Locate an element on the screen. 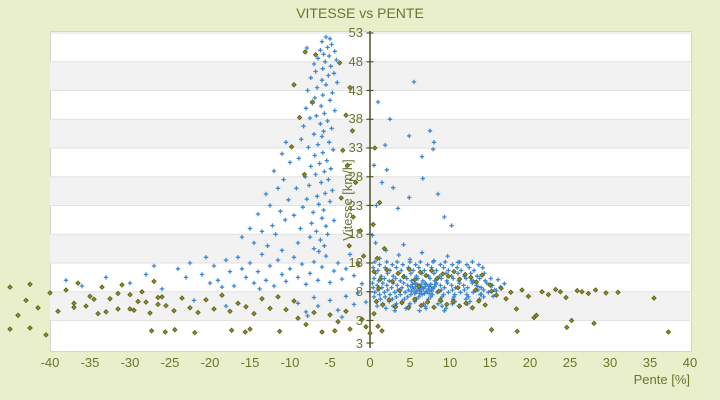 Image resolution: width=720 pixels, height=400 pixels. x-axis-title: Pente [%] is located at coordinates (661, 379).